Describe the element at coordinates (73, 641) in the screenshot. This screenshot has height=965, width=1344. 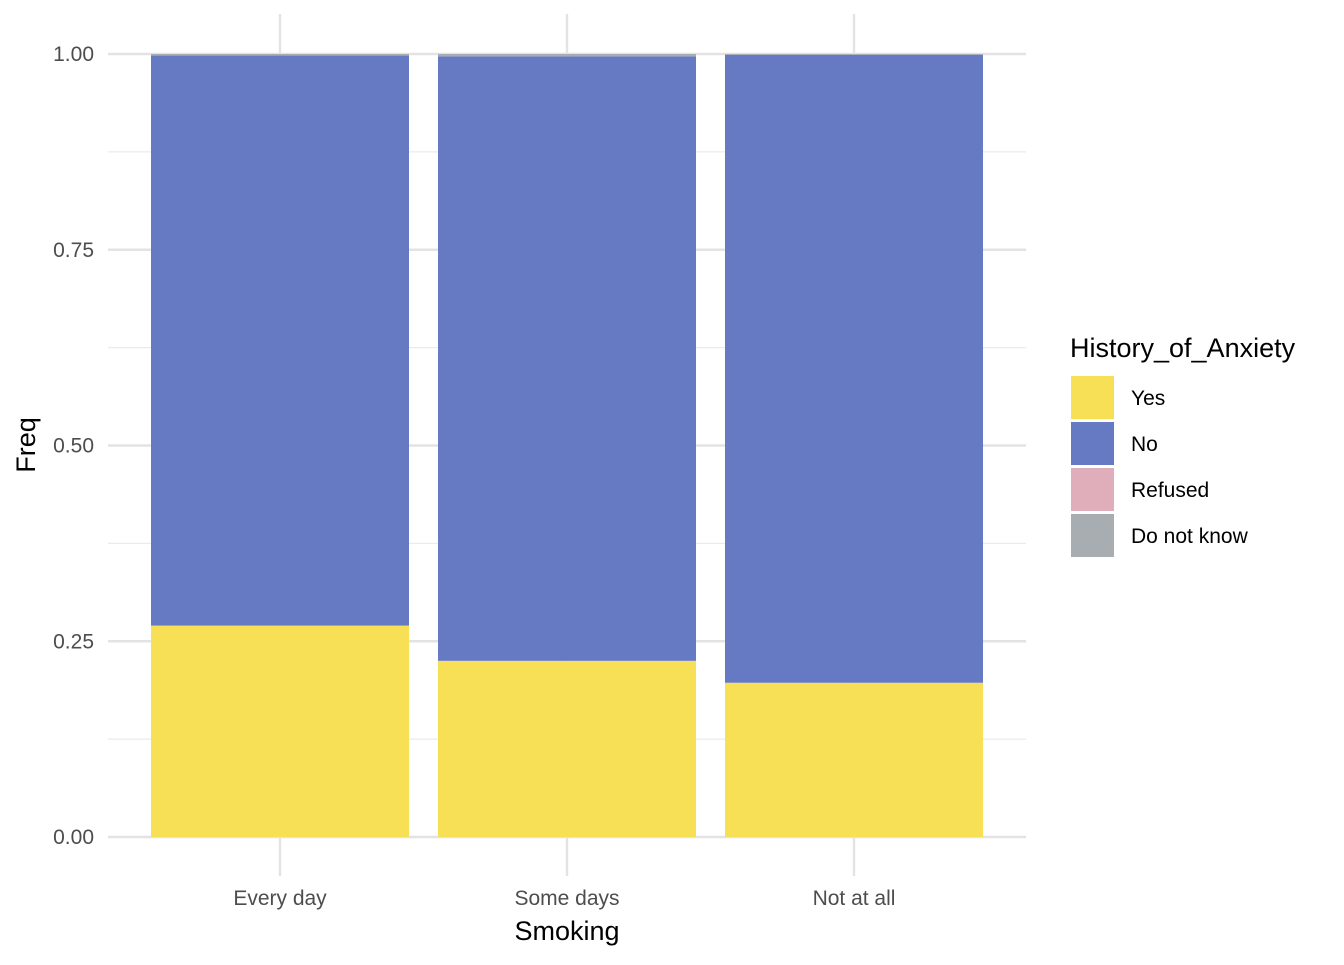
I see `y-tick-label: 0.25` at that location.